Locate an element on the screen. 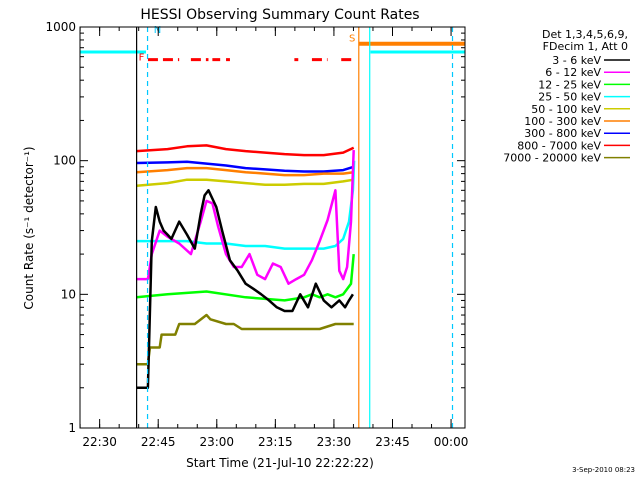 This screenshot has height=480, width=640. legend-label: 12 - 25 keV is located at coordinates (569, 84).